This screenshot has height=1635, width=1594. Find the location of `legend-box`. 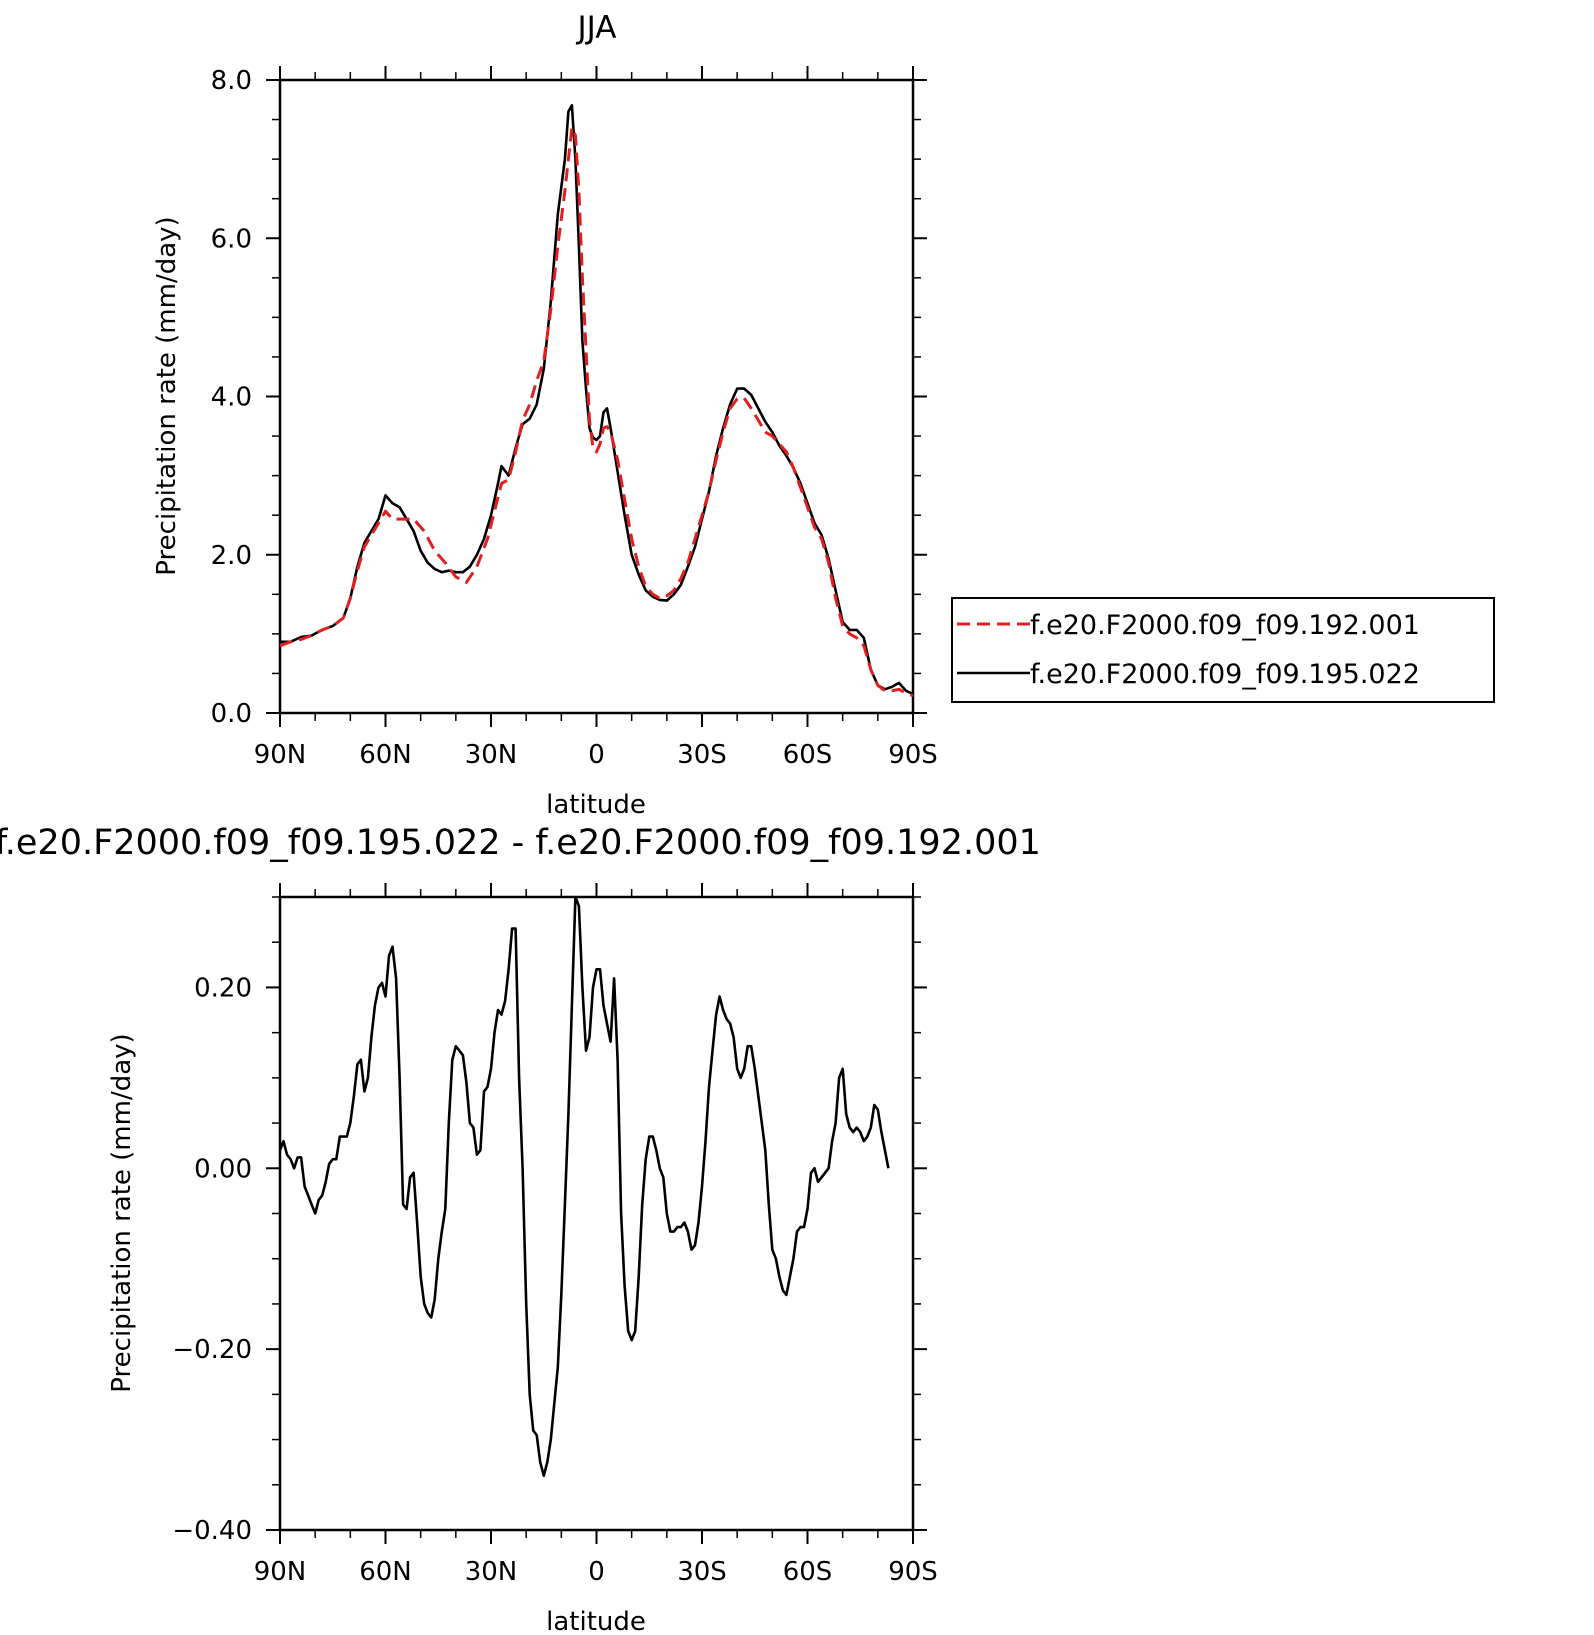

legend-box is located at coordinates (1223, 650).